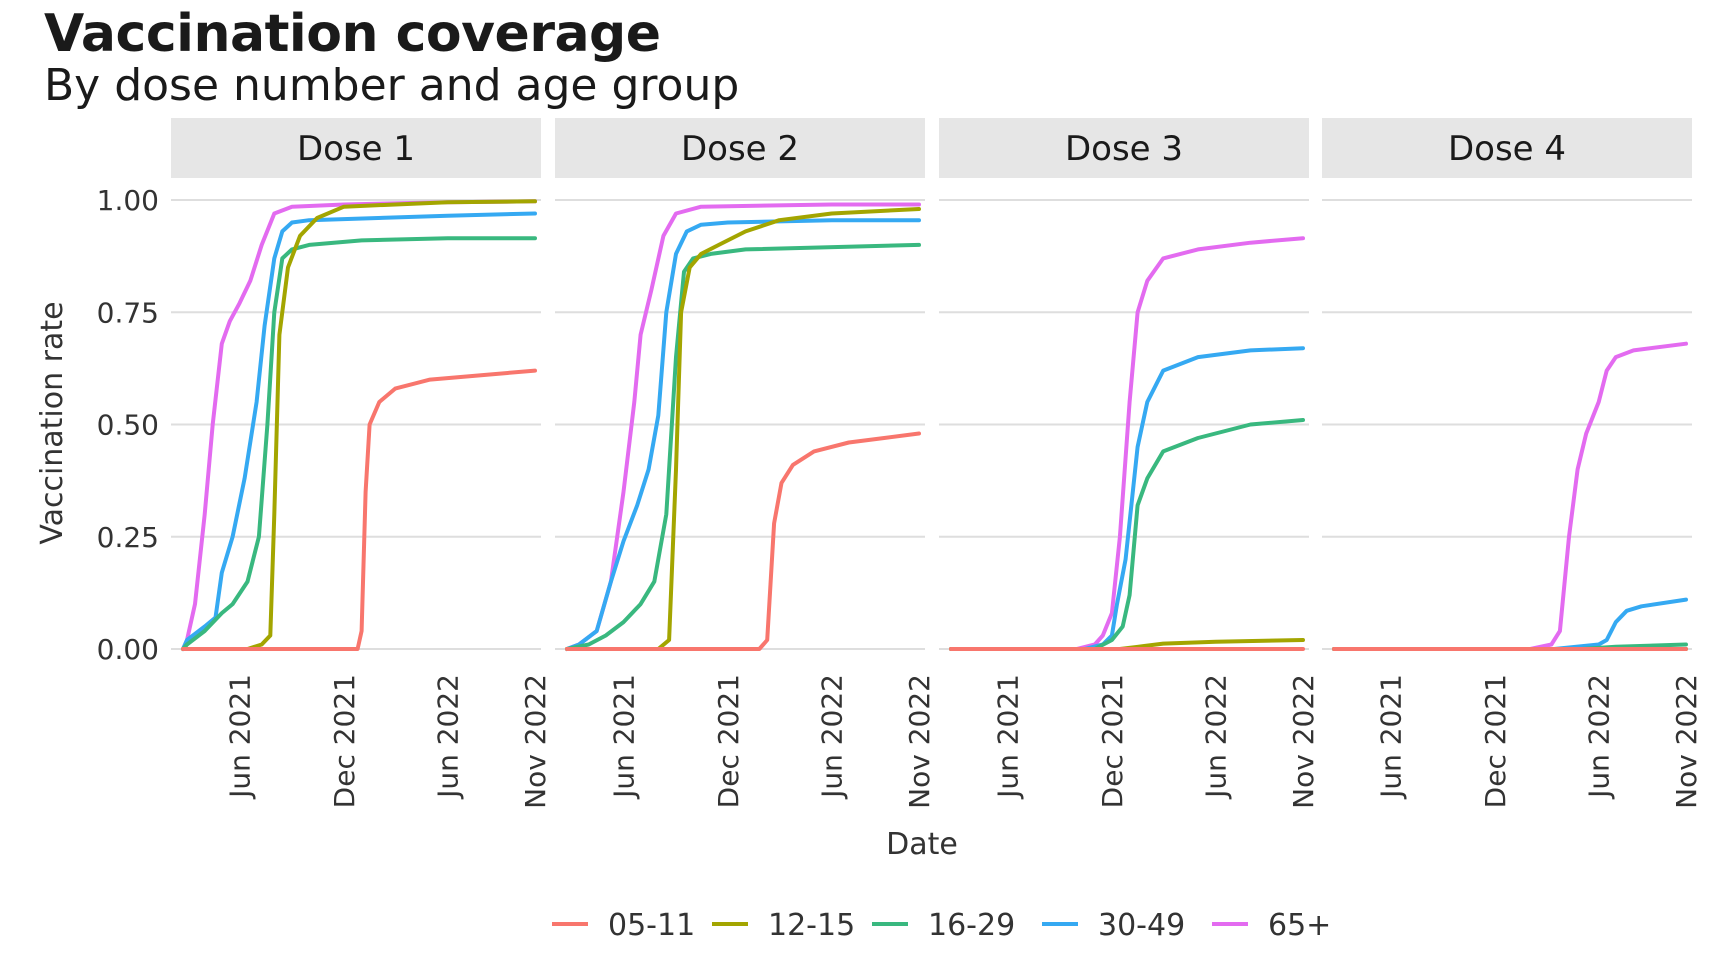 The width and height of the screenshot is (1720, 956). Describe the element at coordinates (1299, 925) in the screenshot. I see `legend-label: 65+` at that location.